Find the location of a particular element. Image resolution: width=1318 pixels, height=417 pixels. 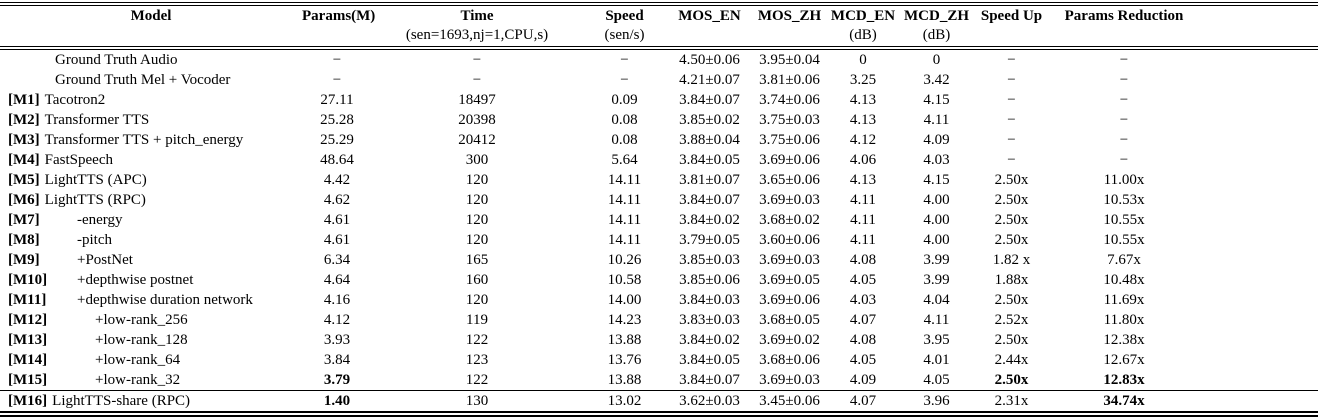

model-name: +low-rank_32 is located at coordinates (138, 380).